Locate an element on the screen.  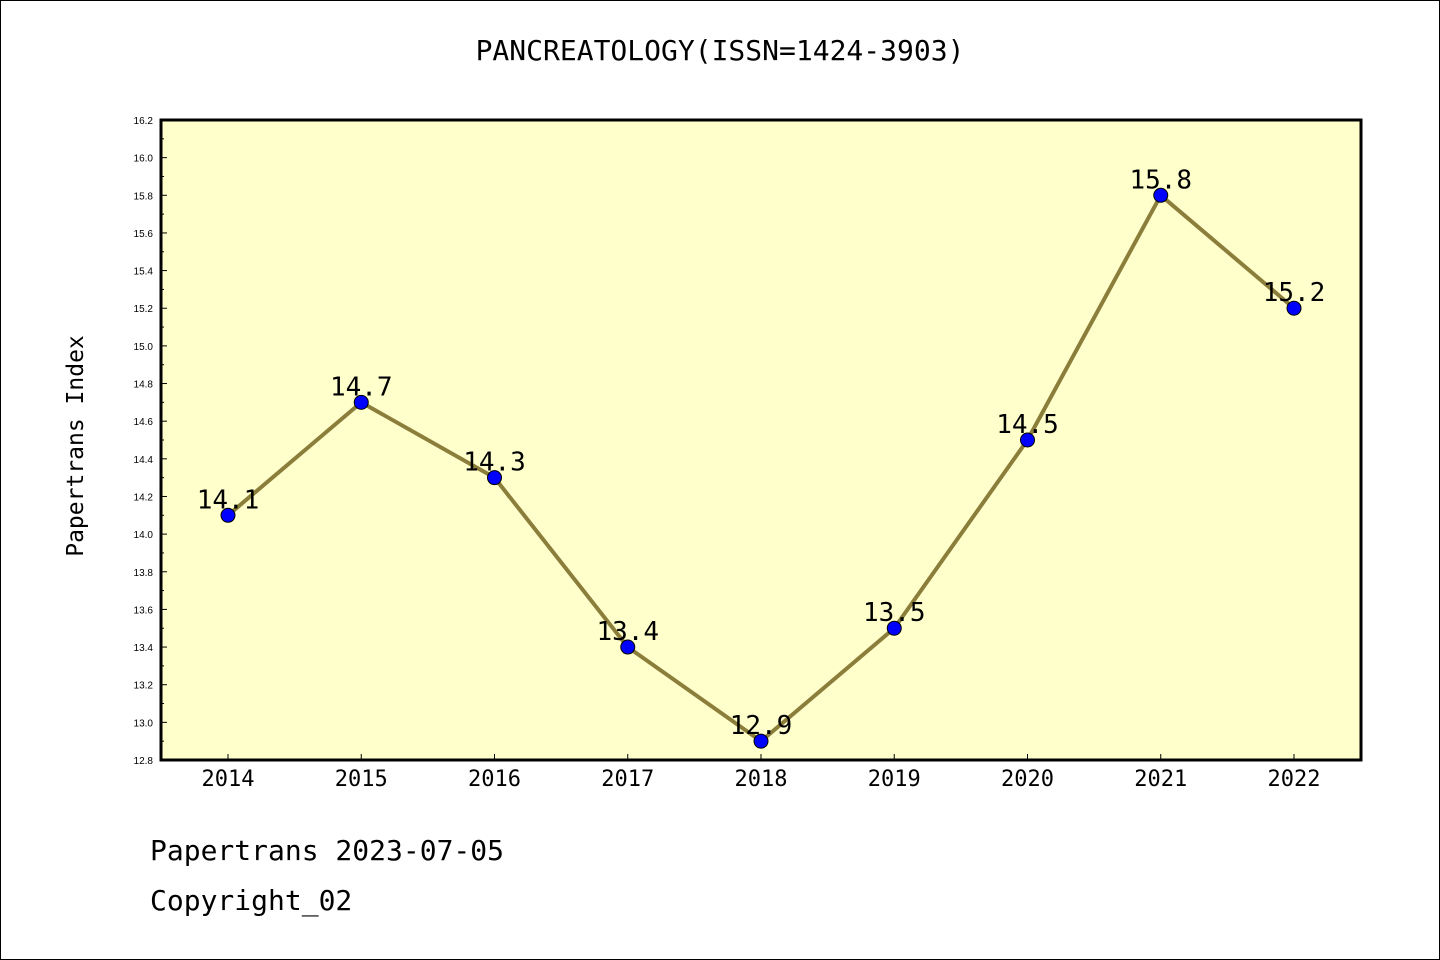
footer-date-text: Papertrans 2023-07-05 is located at coordinates (327, 850).